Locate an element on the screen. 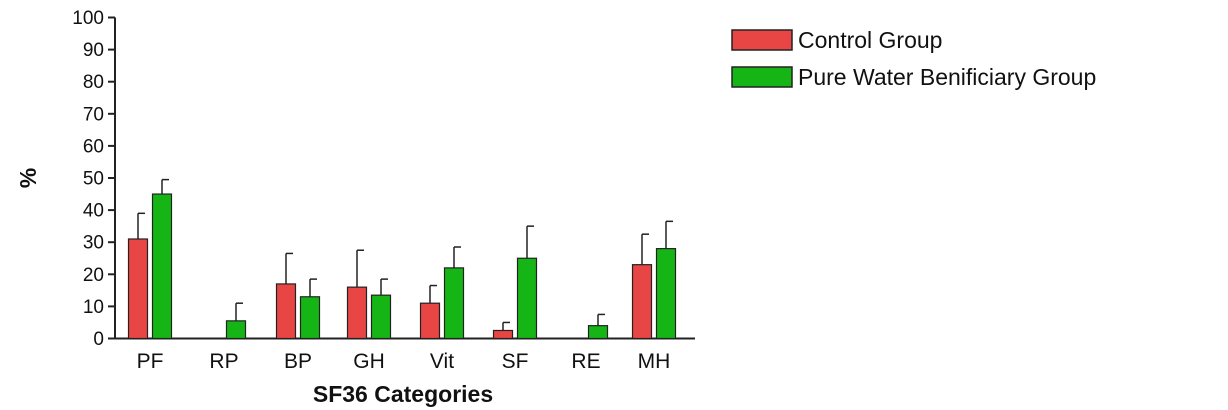  bar-control-mh is located at coordinates (642, 302).